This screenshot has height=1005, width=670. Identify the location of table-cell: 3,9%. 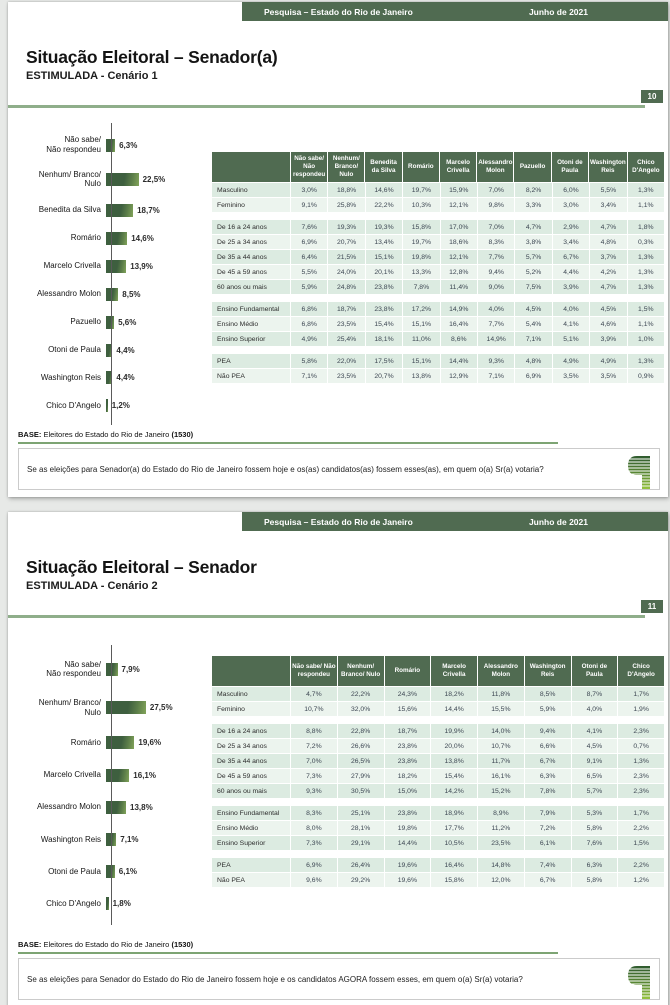
(571, 287).